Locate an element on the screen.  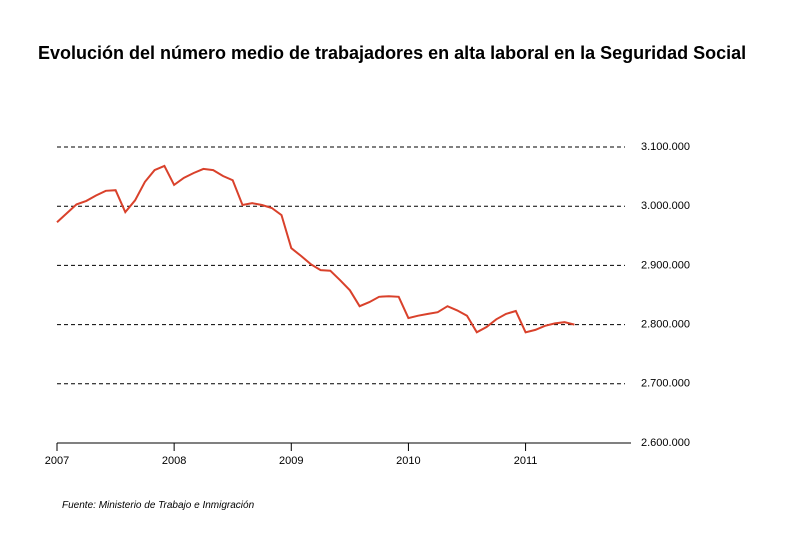
y-tick-label: 2.900.000 is located at coordinates (665, 265).